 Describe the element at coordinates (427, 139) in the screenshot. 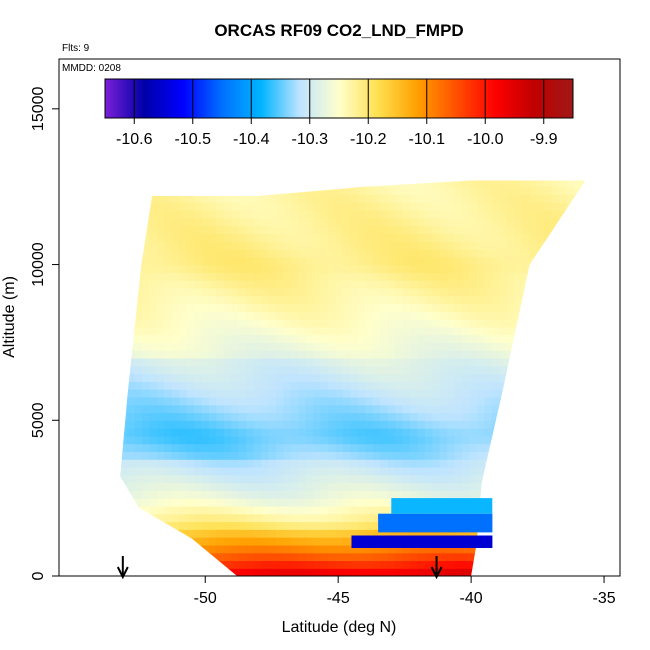

I see `colorbar-tick-label: -10.1` at that location.